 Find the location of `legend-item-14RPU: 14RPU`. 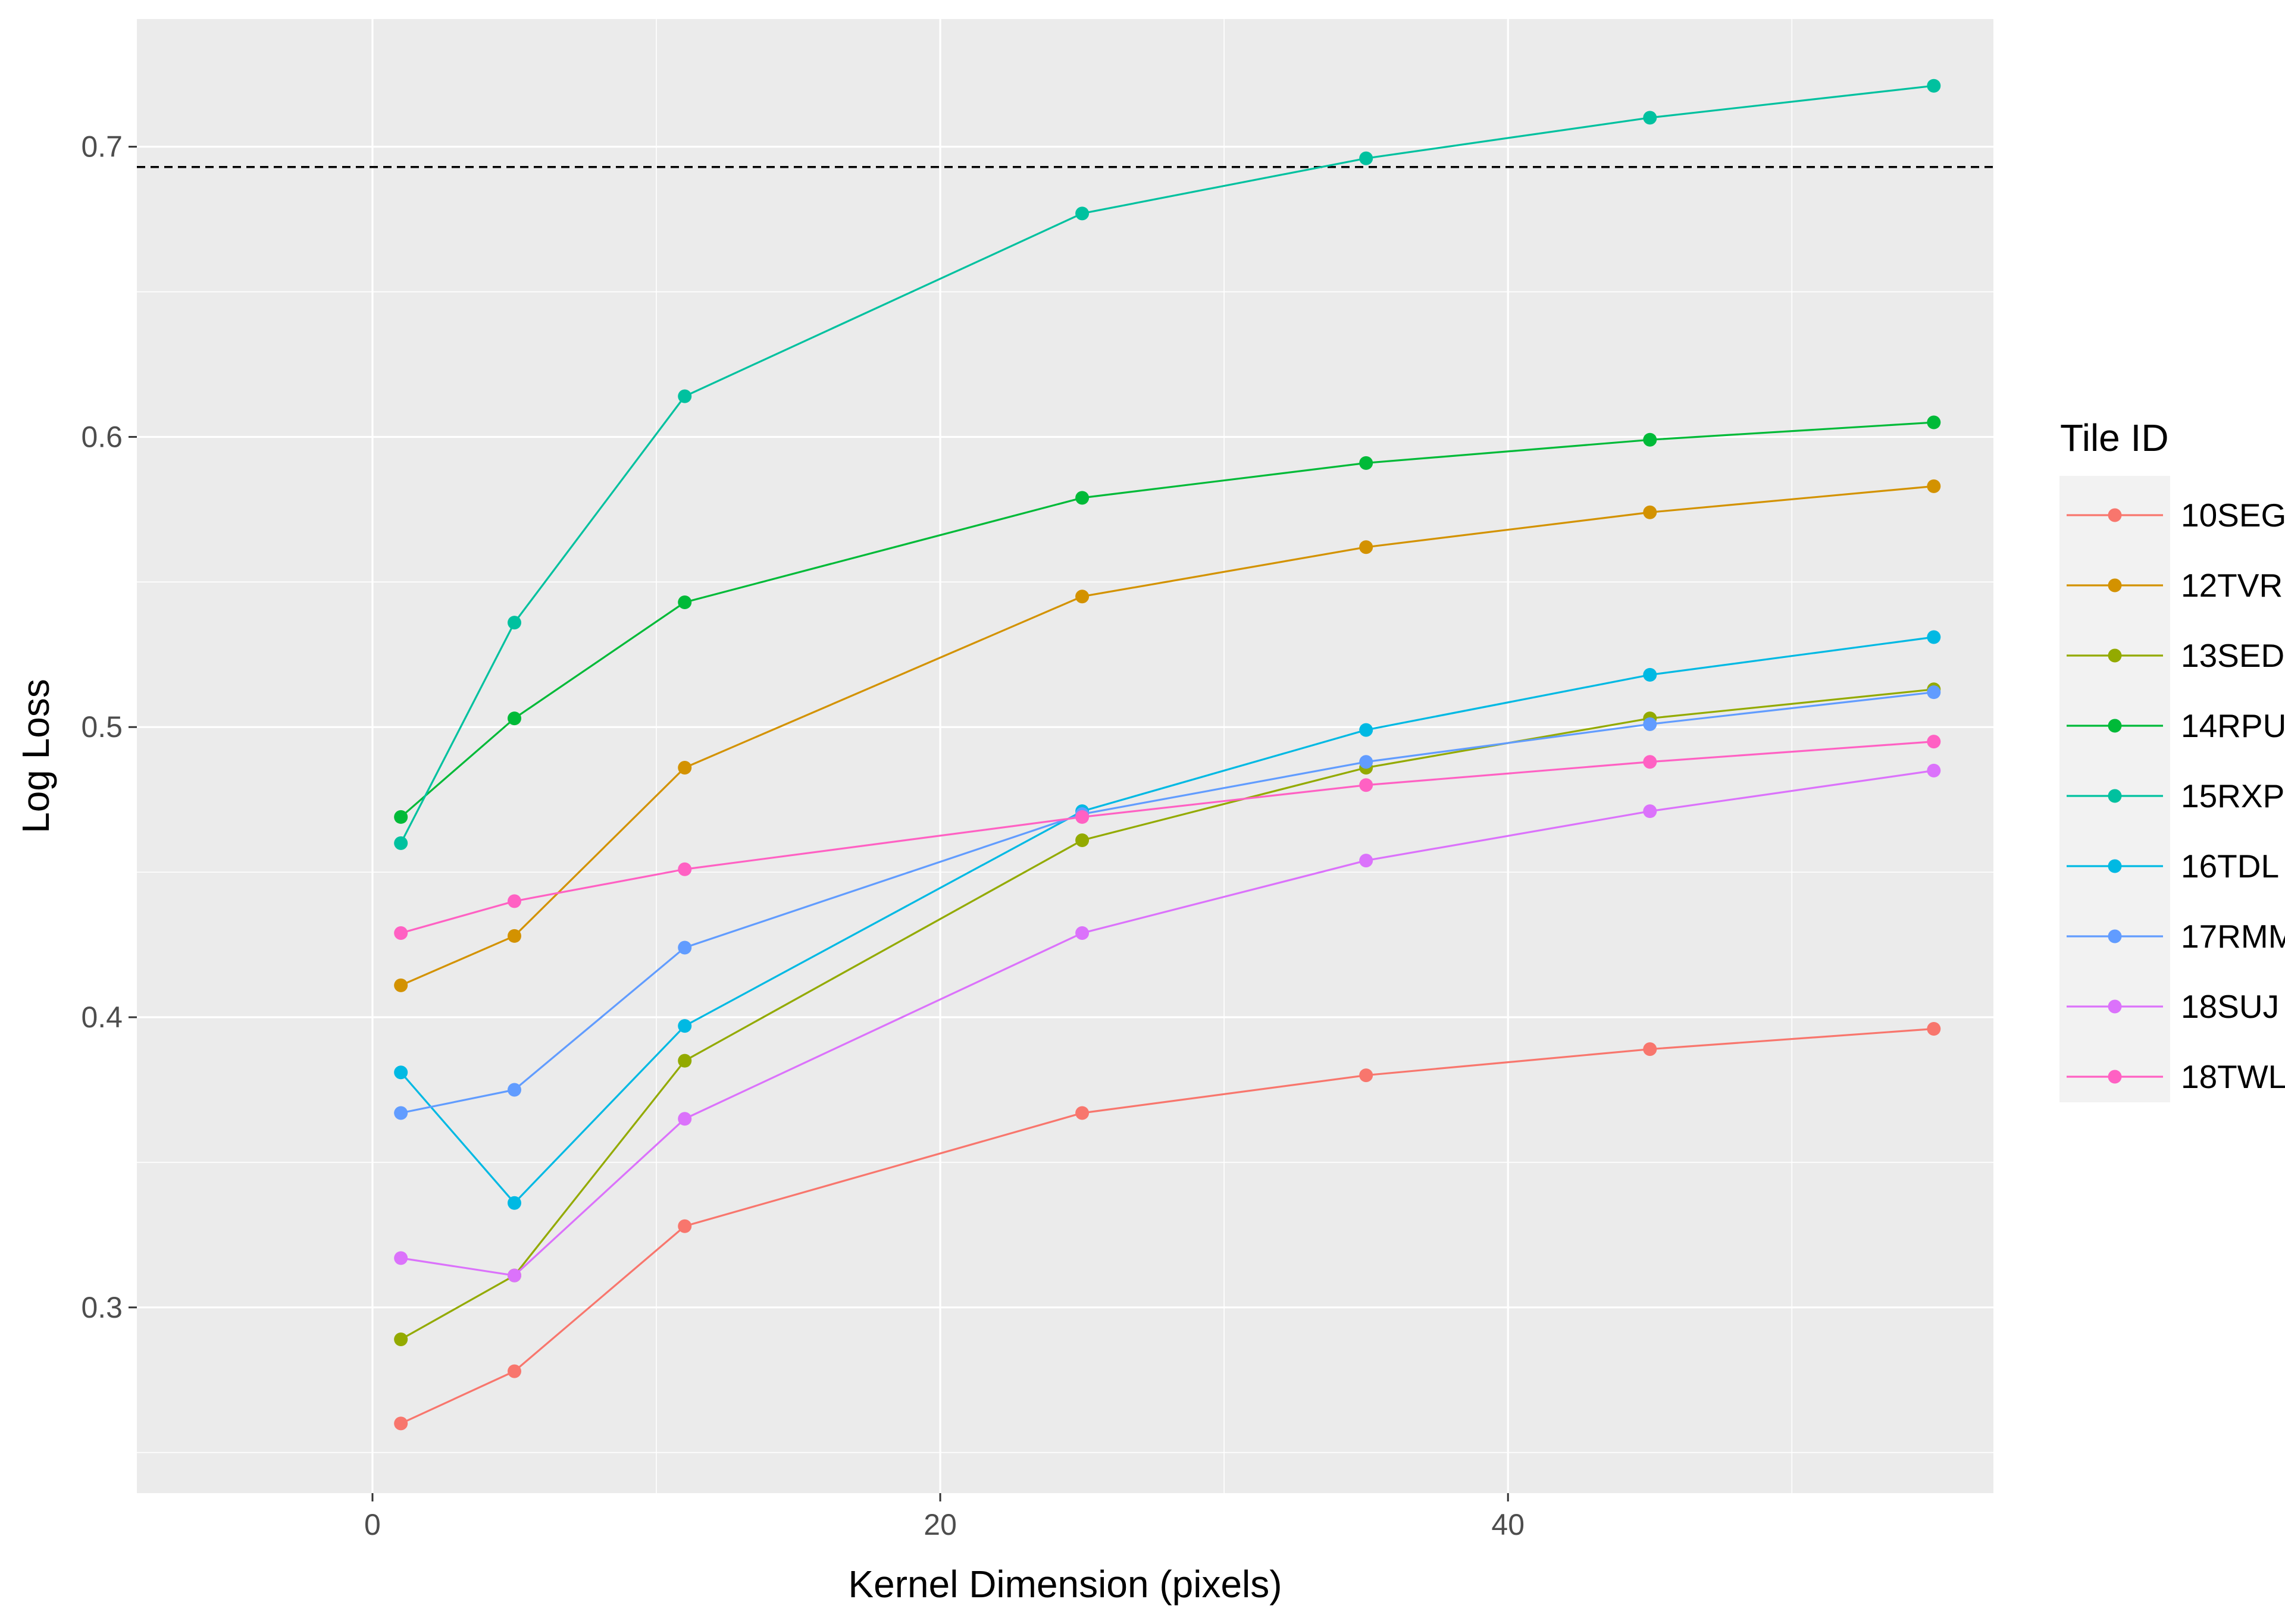

legend-item-14RPU: 14RPU is located at coordinates (2176, 725).